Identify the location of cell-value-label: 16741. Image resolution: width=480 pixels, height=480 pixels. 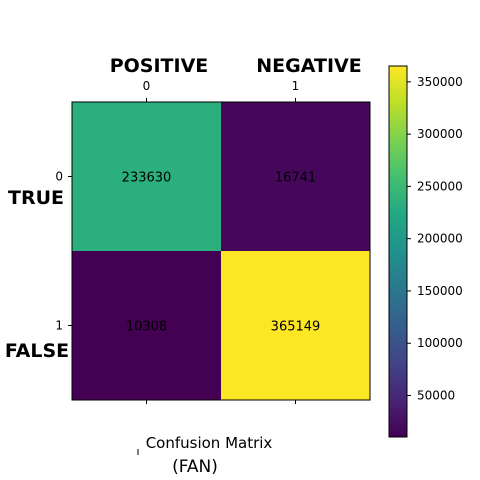
(295, 178).